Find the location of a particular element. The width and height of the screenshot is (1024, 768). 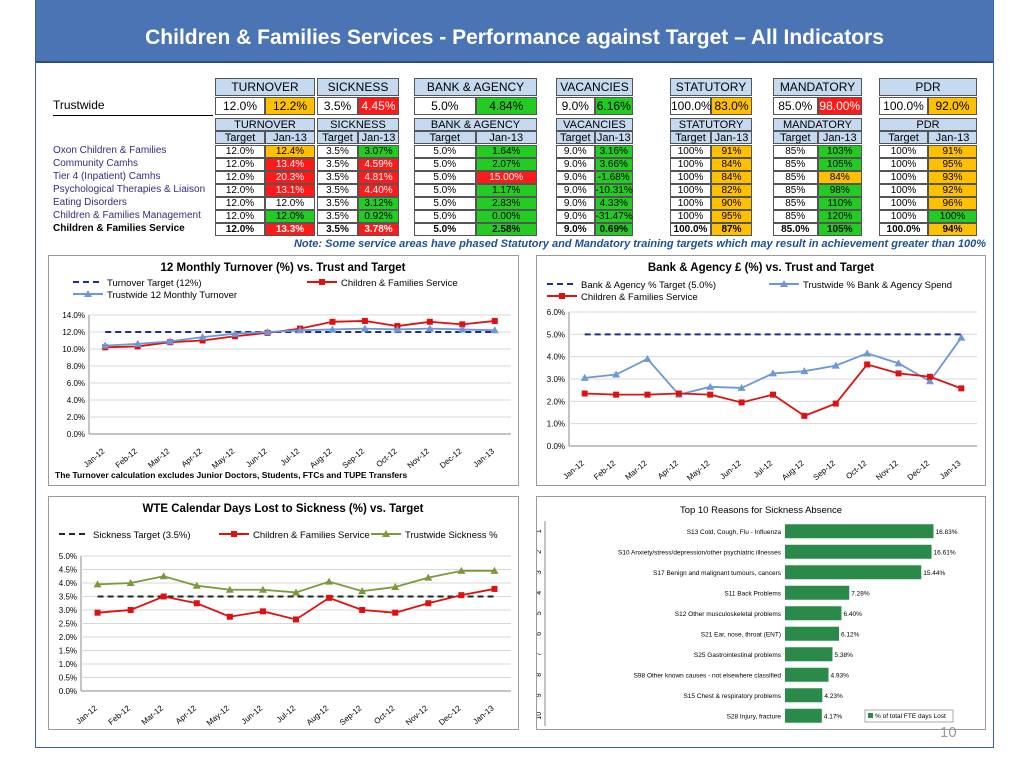

x-tick-label-12: Jan-13 is located at coordinates (483, 714).